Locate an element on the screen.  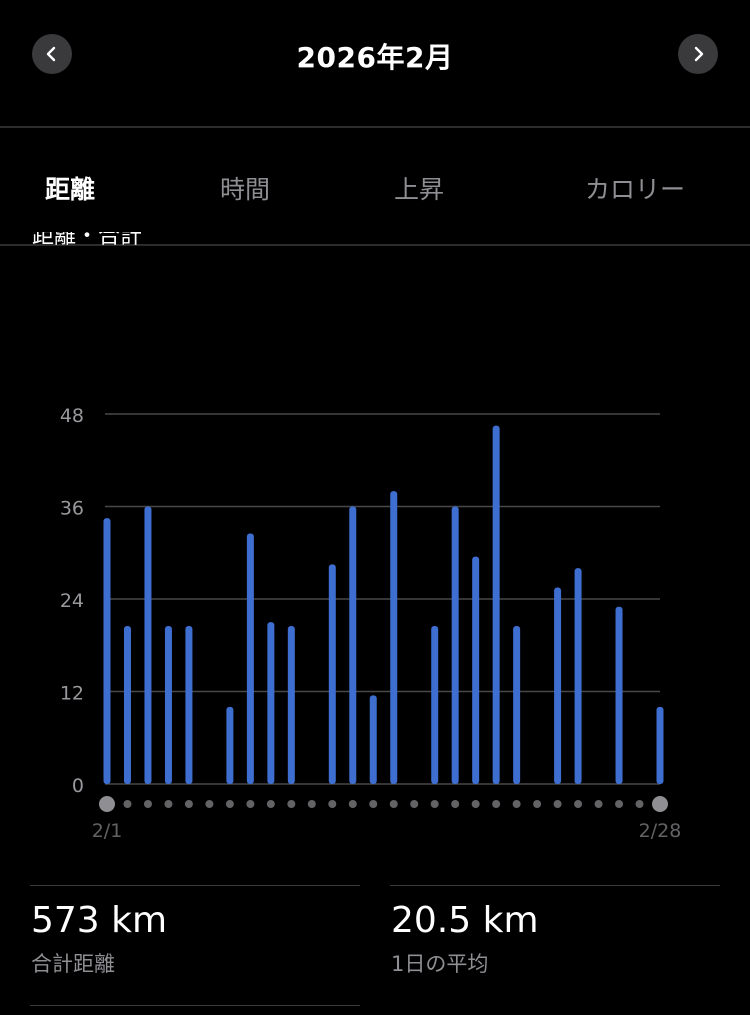
month-title: 2026年2月 is located at coordinates (375, 57).